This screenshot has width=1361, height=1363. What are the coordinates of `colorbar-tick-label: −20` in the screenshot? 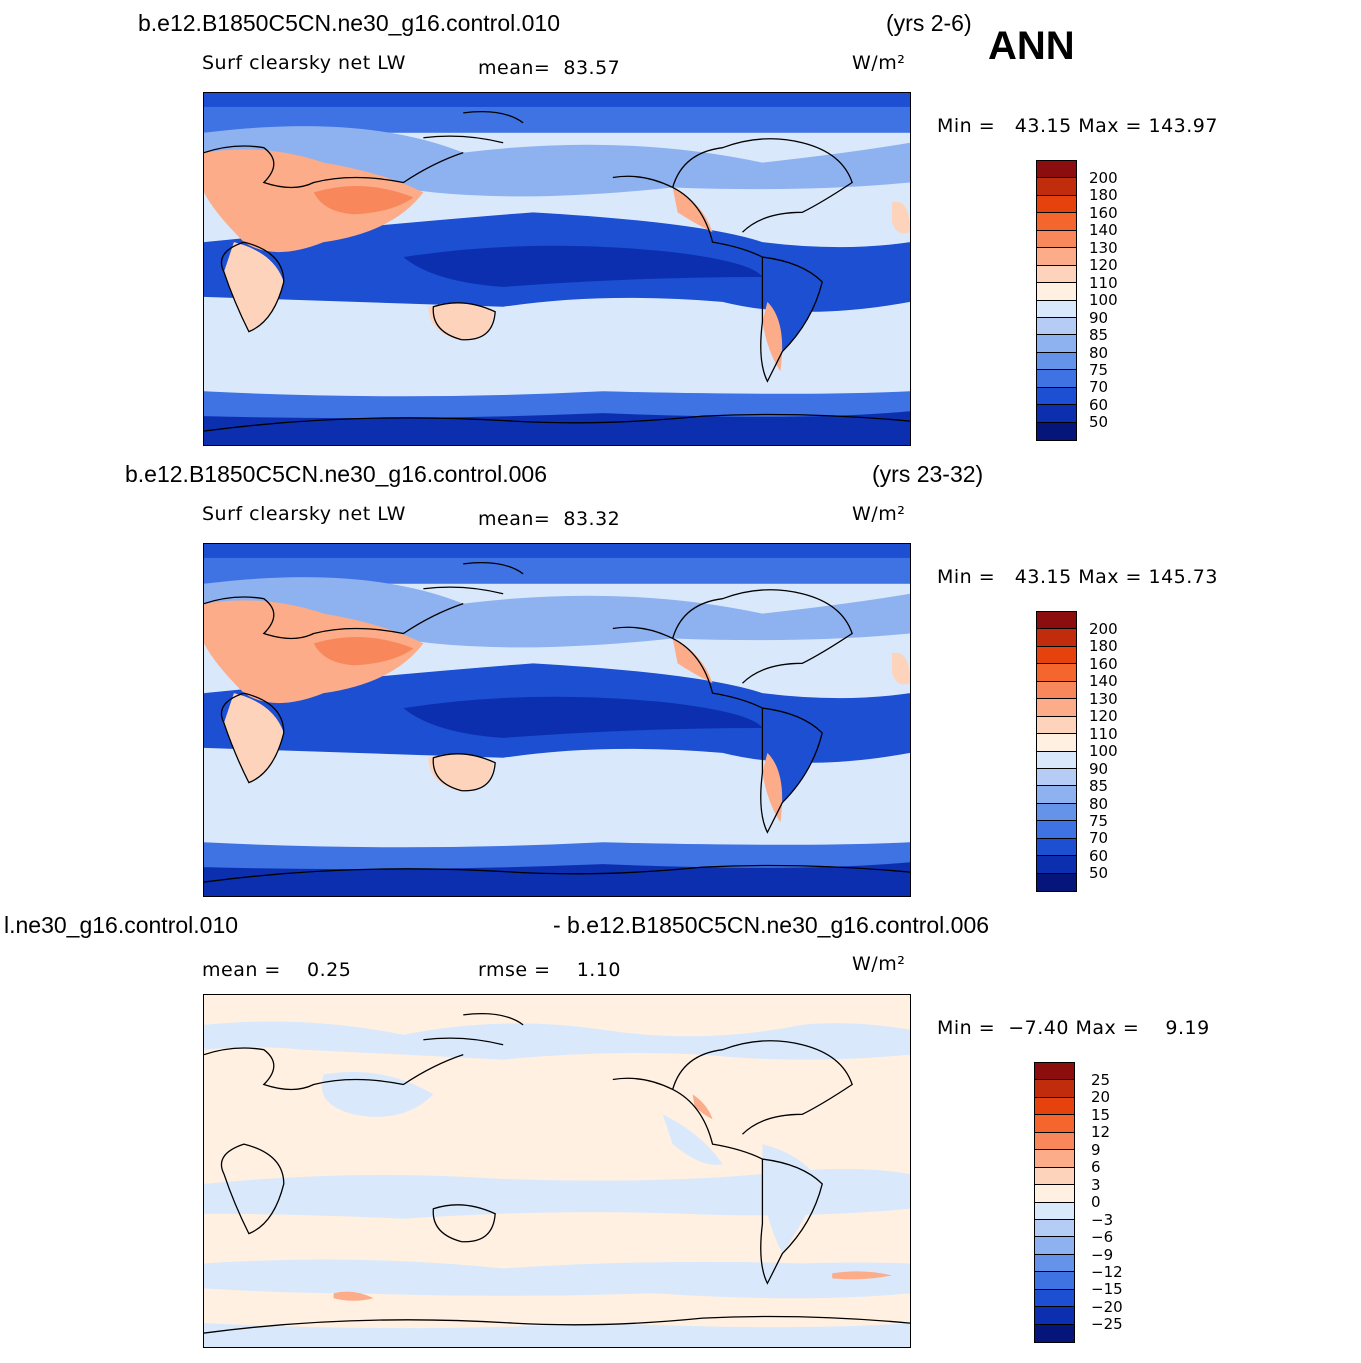 It's located at (1107, 1306).